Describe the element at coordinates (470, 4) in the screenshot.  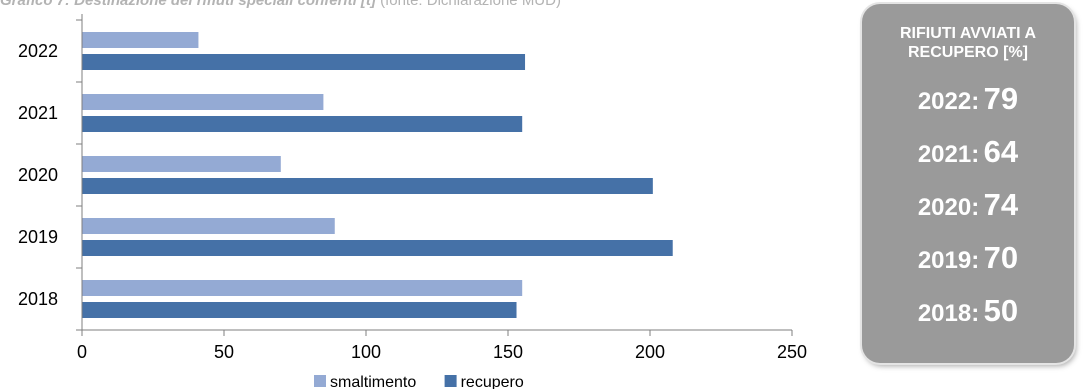
I see `chart-title-source: (fonte: Dichiarazione MUD)` at that location.